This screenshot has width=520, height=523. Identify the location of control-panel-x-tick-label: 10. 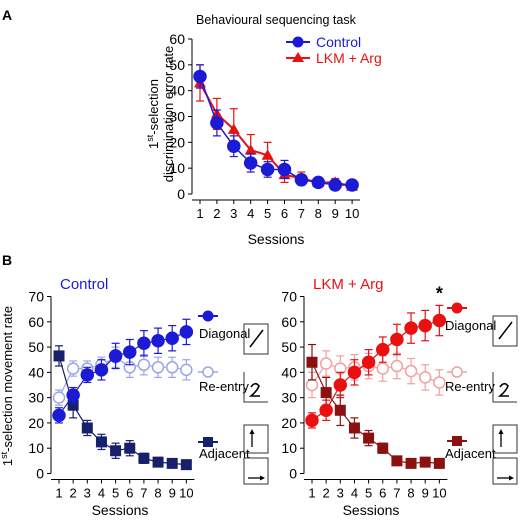
(186, 493).